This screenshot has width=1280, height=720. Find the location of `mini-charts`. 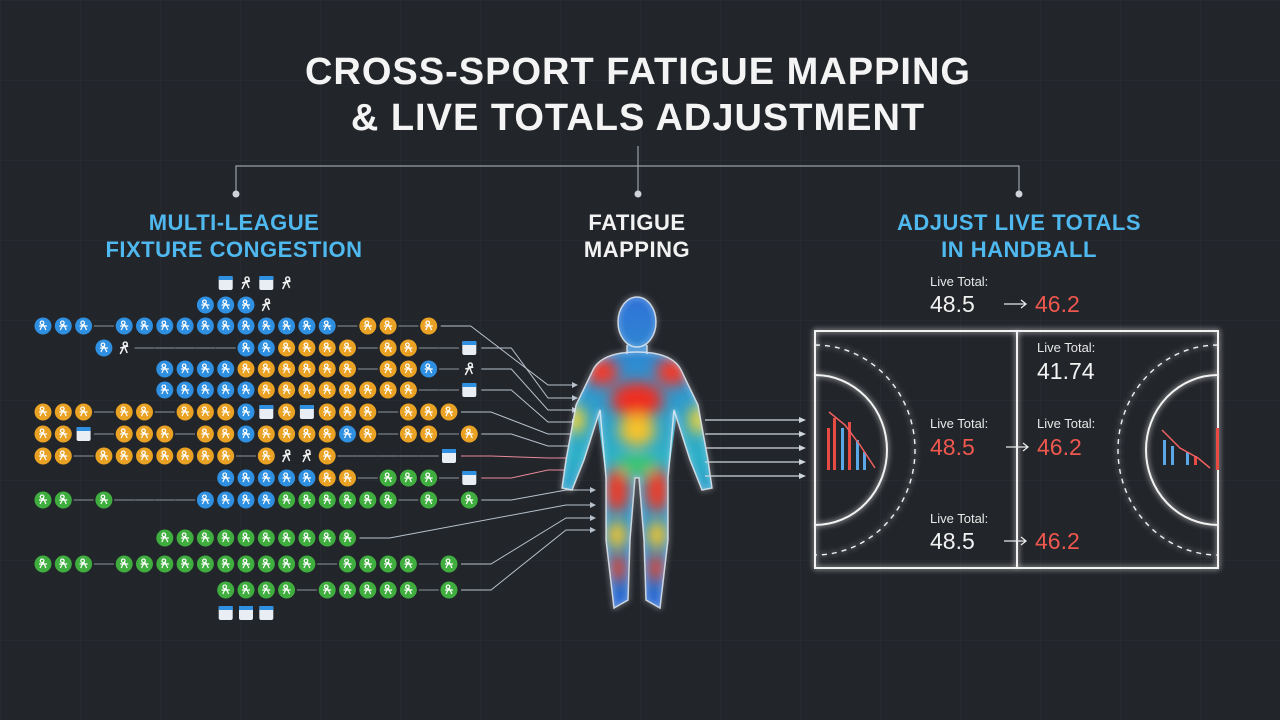

mini-charts is located at coordinates (1023, 440).